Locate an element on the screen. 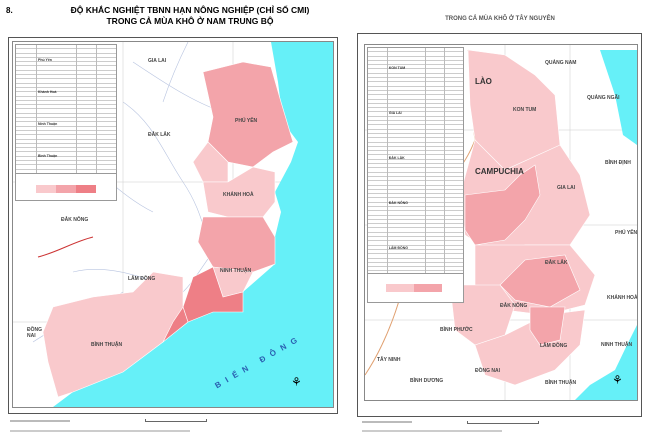 This screenshot has width=647, height=439. table-group-label: Phú Yên is located at coordinates (45, 59).